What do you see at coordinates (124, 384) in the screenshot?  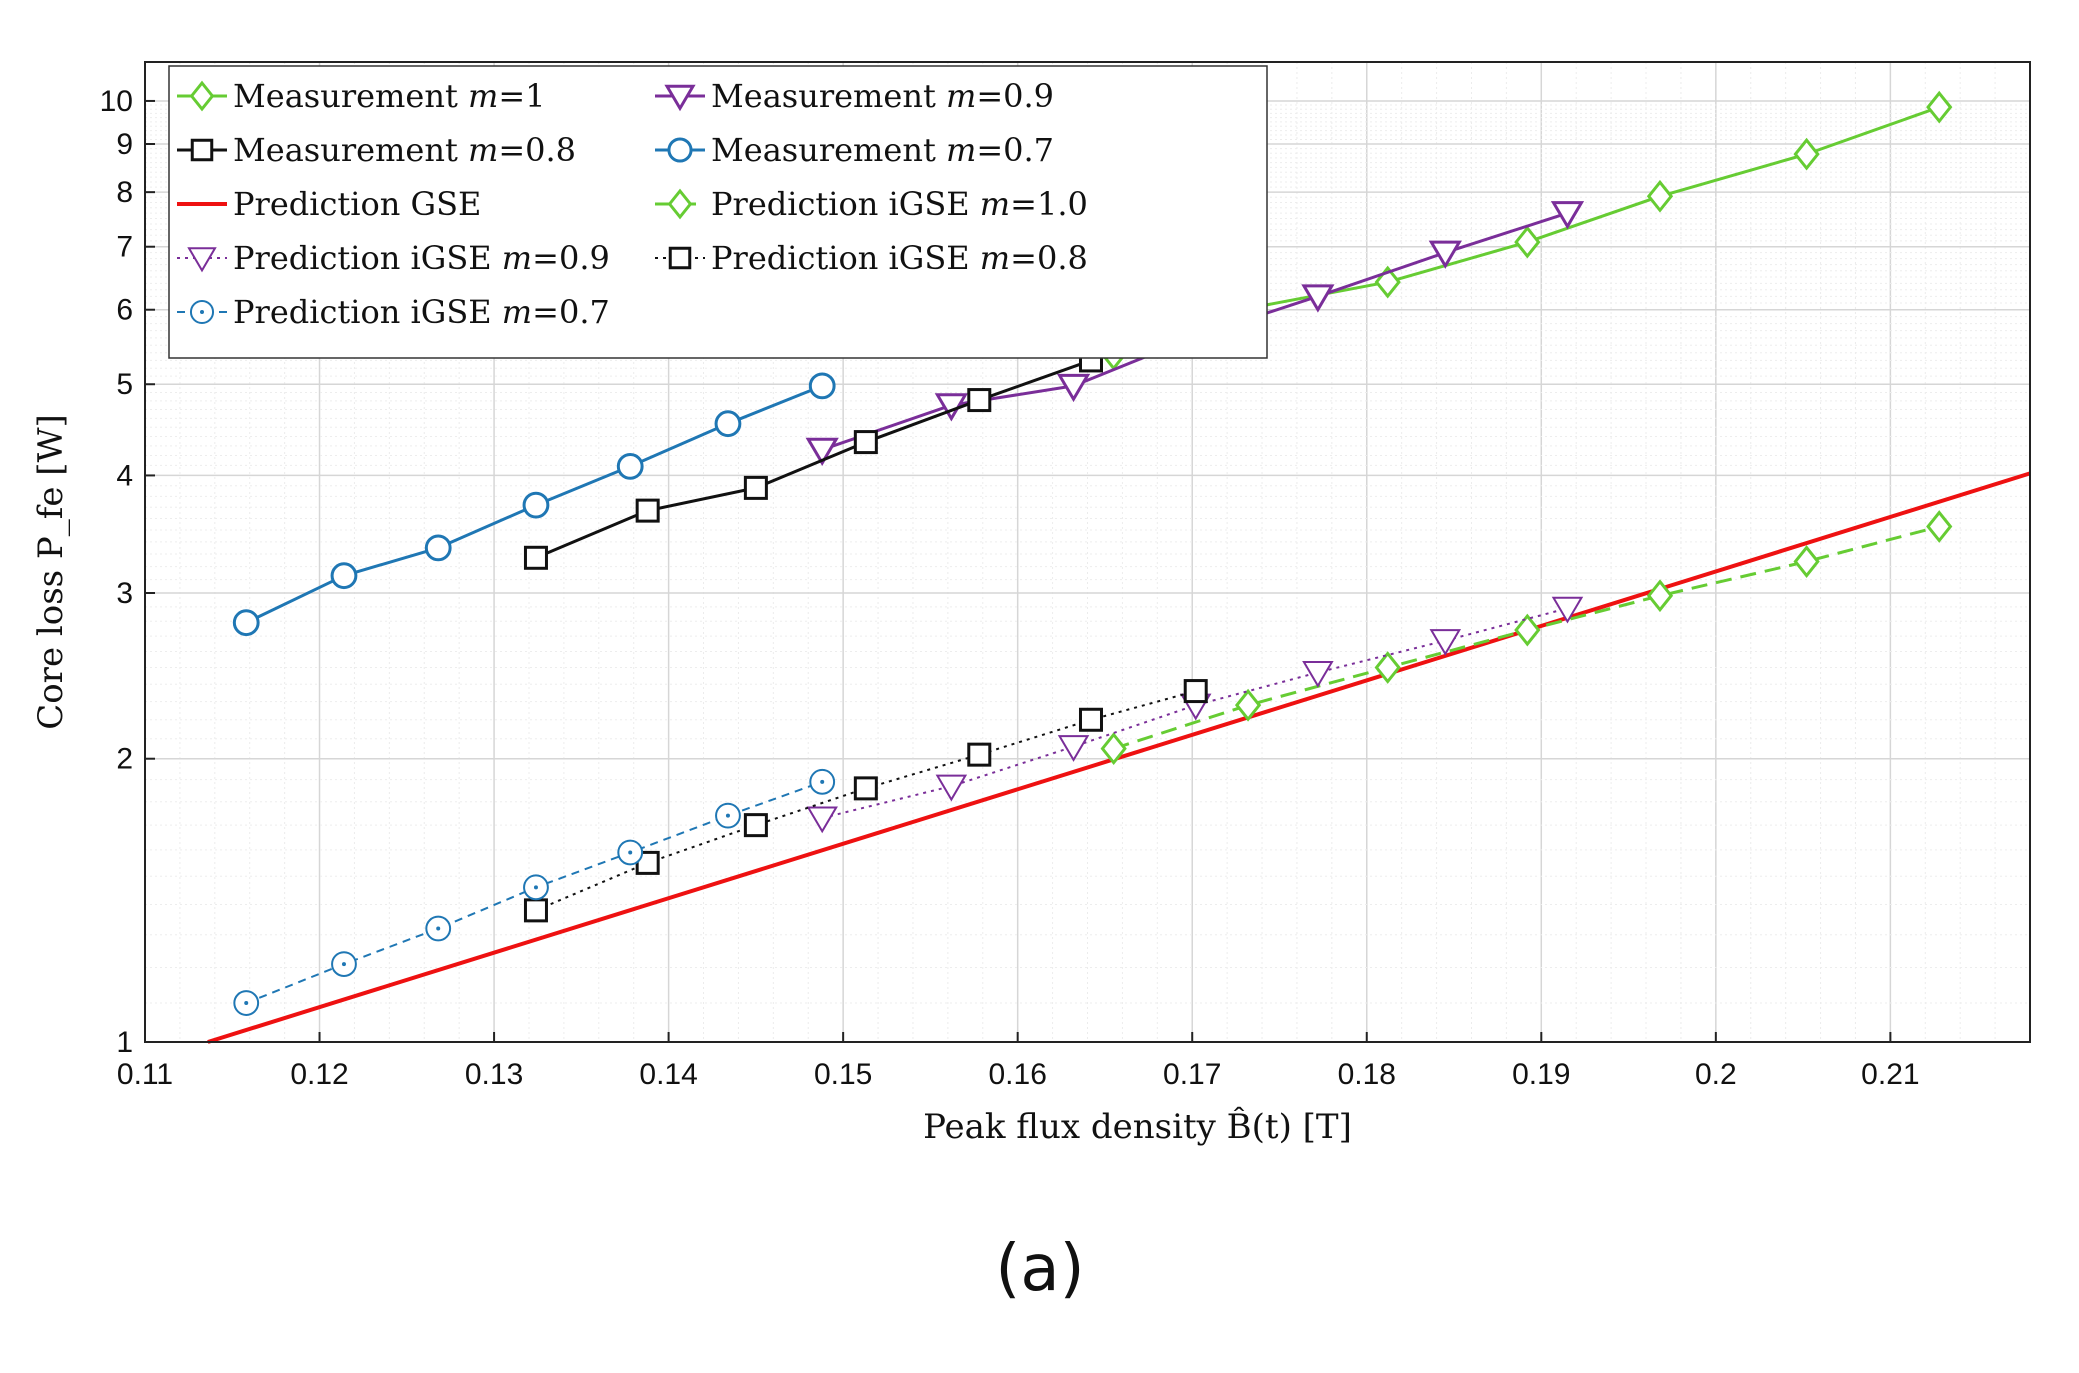 I see `y-tick-label: 5` at bounding box center [124, 384].